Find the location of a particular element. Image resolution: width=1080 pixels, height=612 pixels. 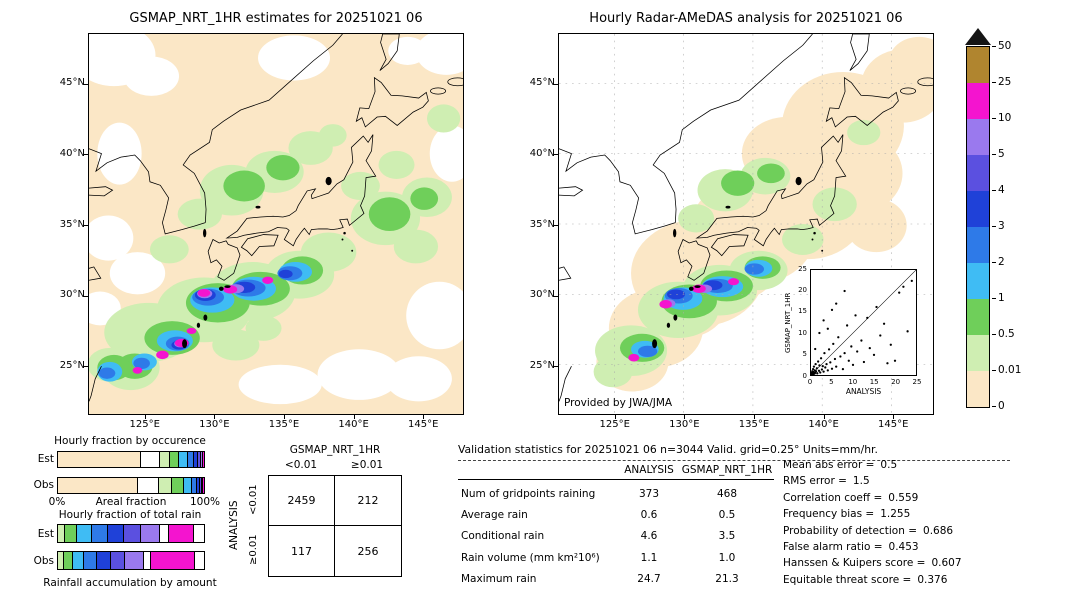

statistic-value: 0.5 is located at coordinates (889, 465).